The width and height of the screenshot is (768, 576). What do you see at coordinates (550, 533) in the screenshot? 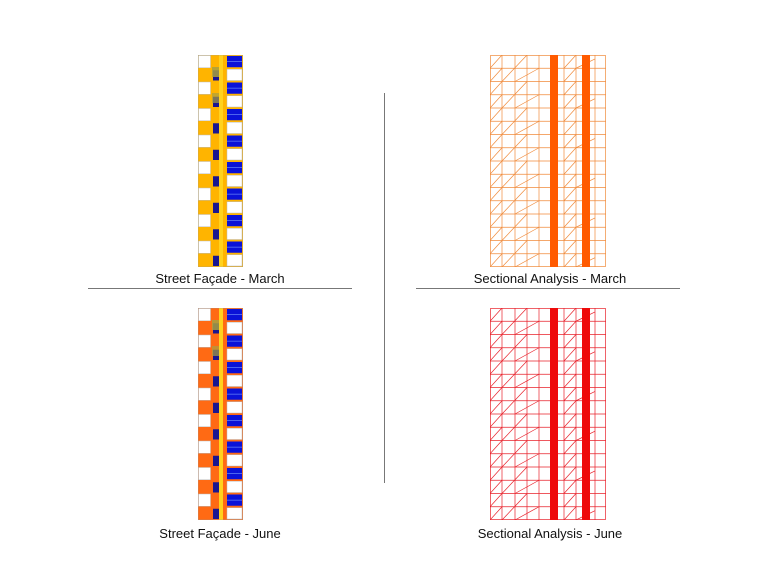
I see `caption-sectional-analysis-june: Sectional Analysis - June` at bounding box center [550, 533].